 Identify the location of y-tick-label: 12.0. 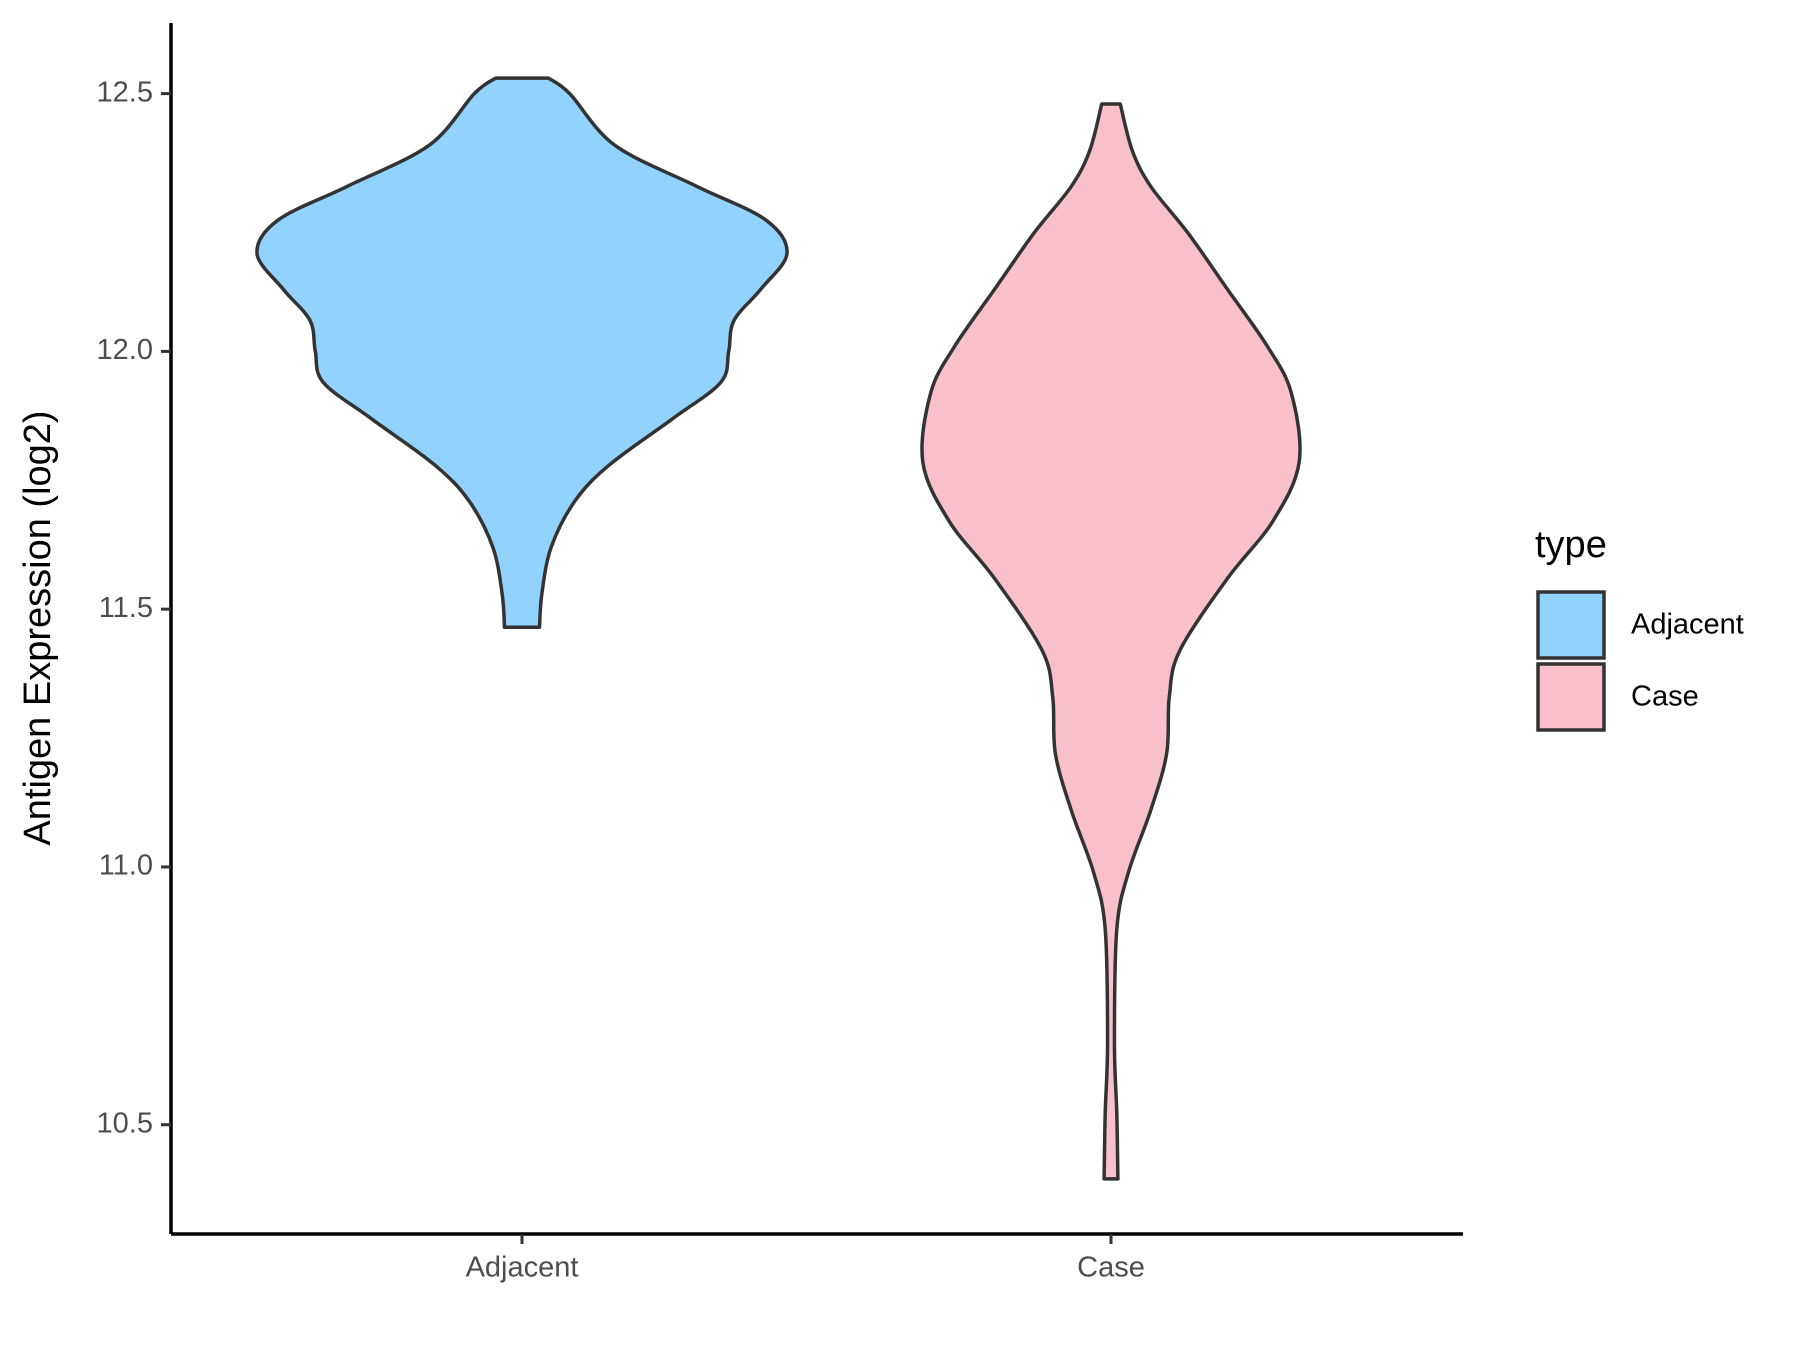
(125, 350).